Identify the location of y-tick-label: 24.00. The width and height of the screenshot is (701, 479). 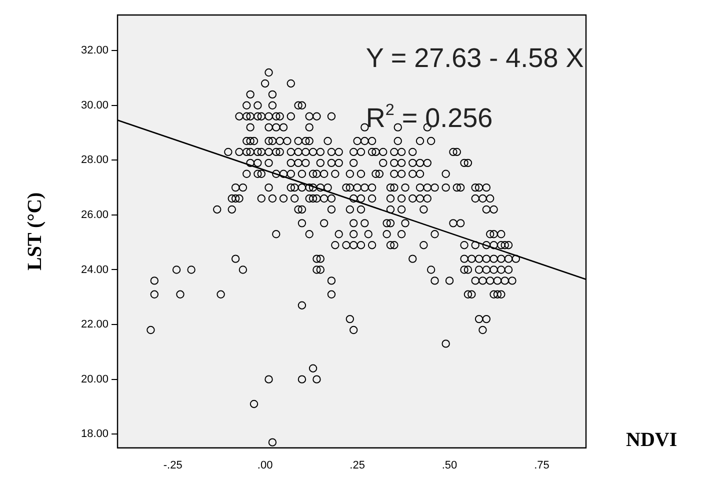
(94, 270).